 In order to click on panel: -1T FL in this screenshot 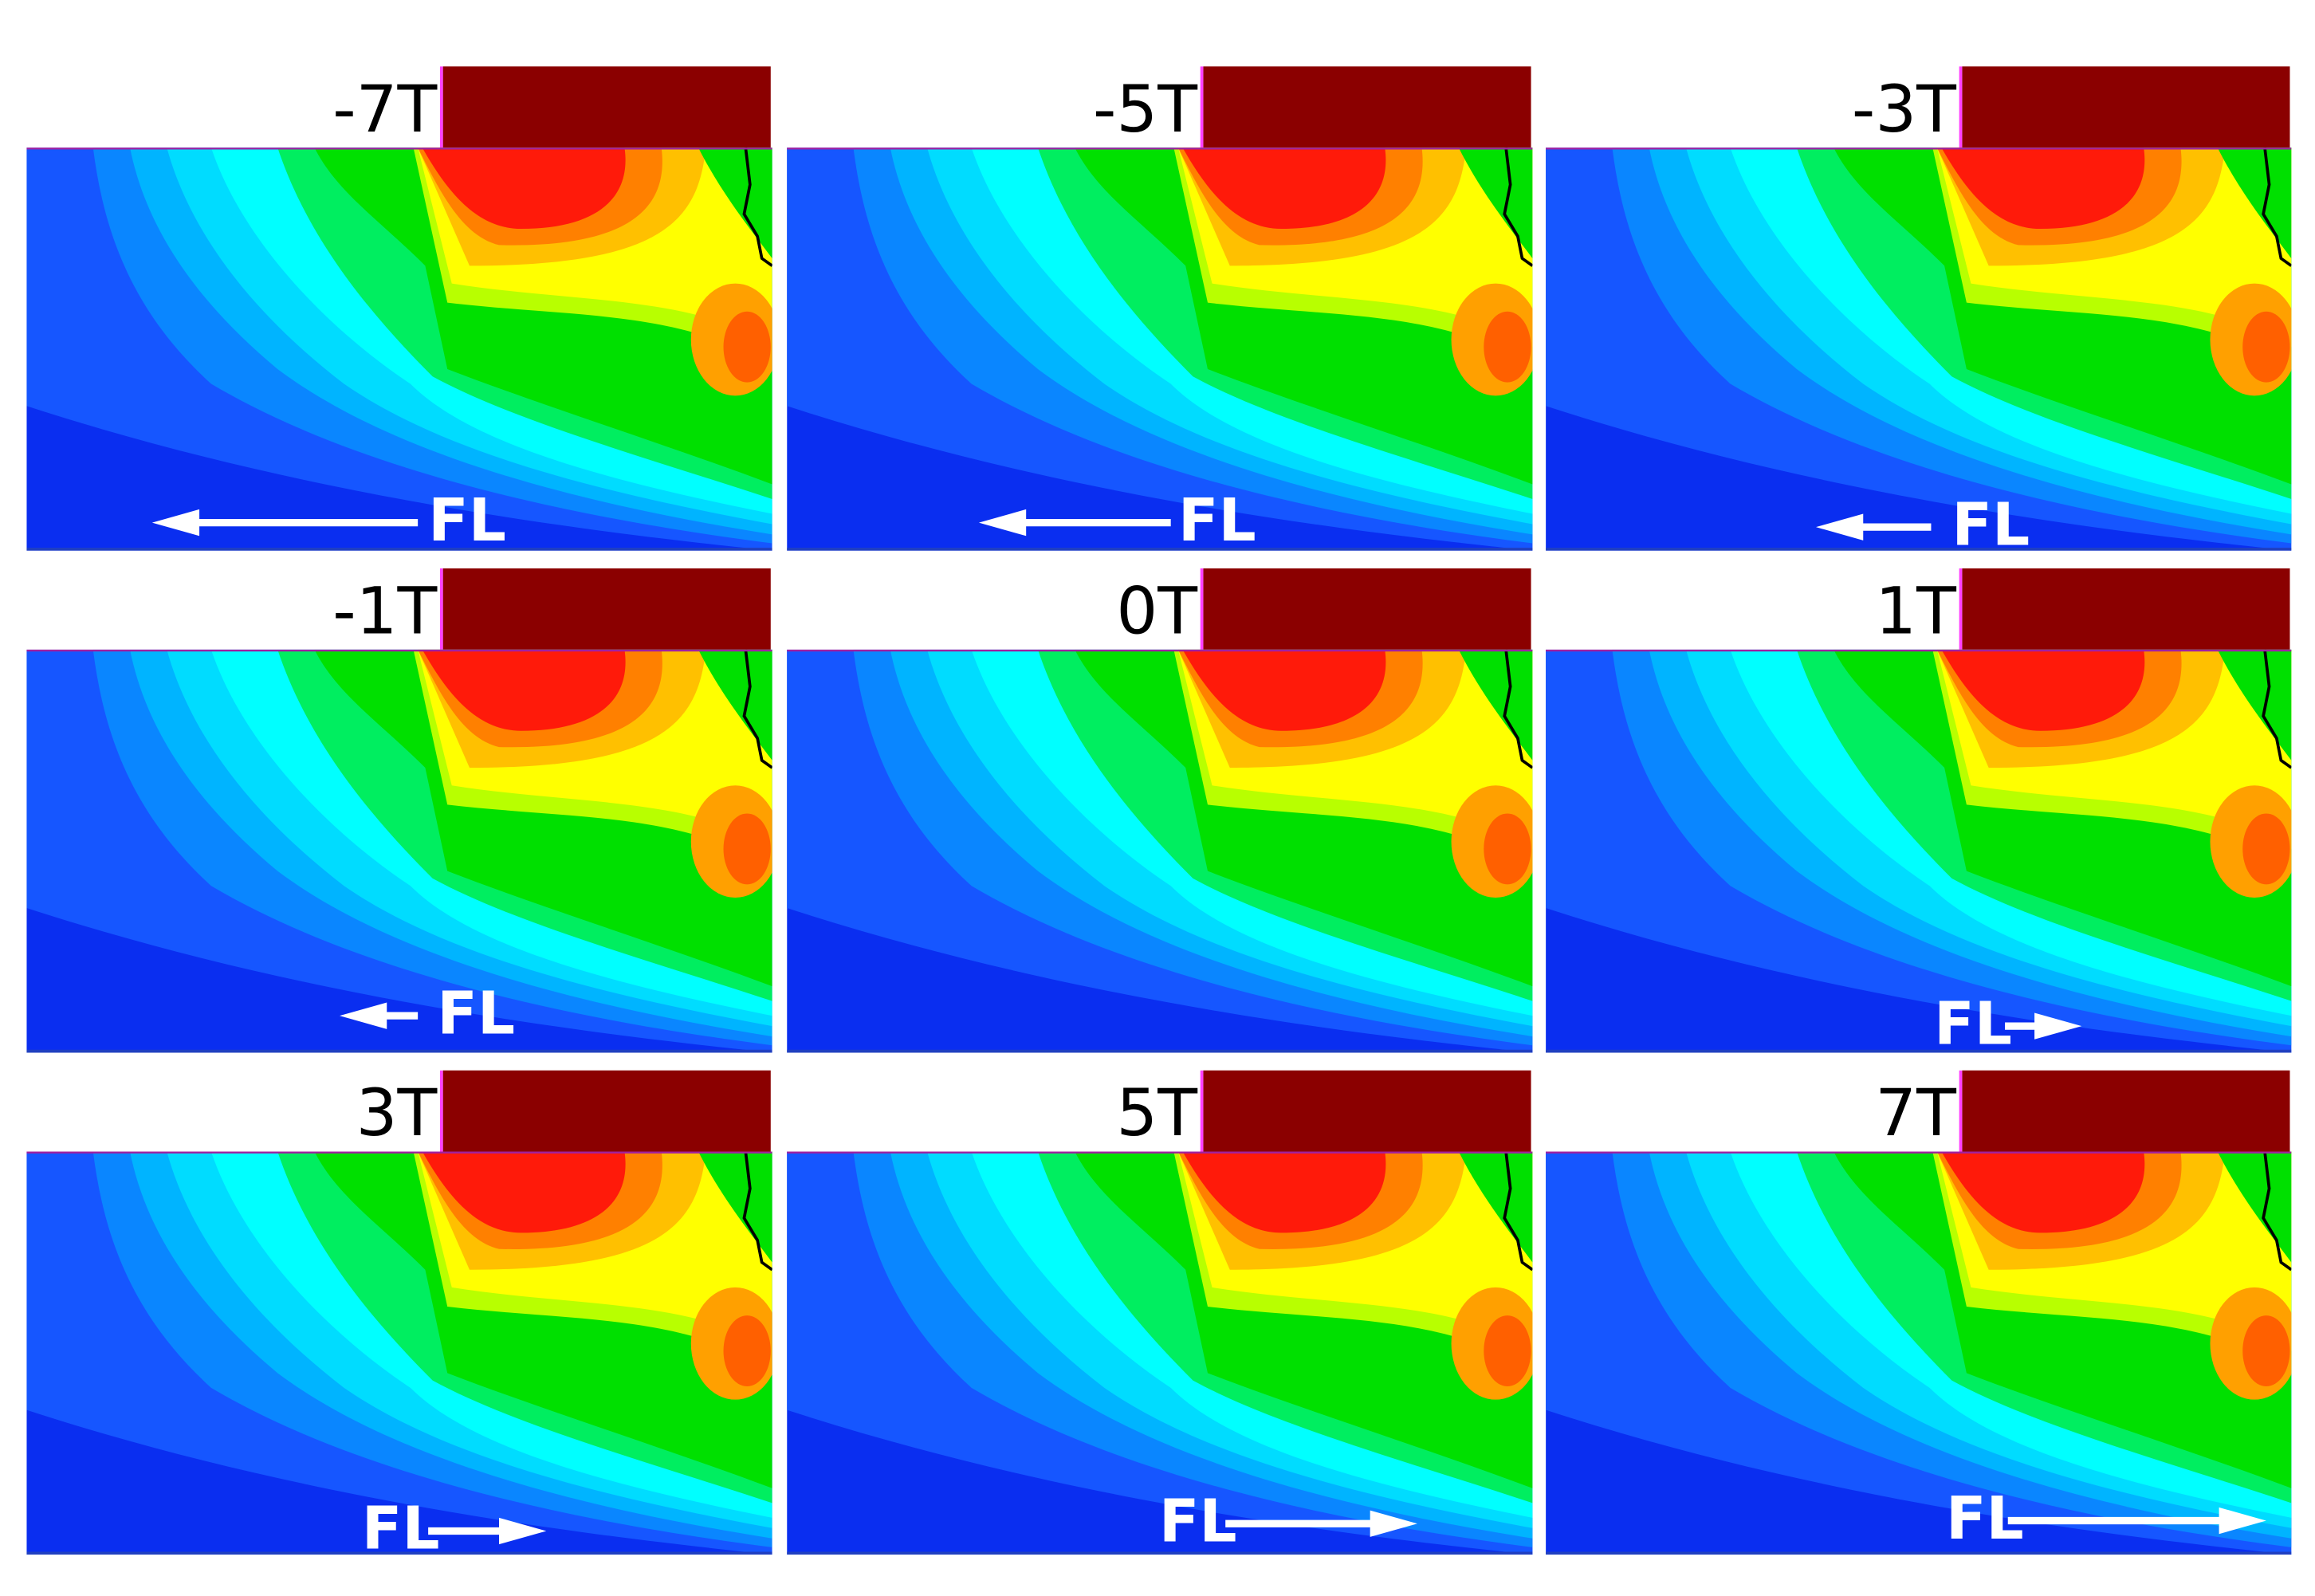, I will do `click(403, 810)`.